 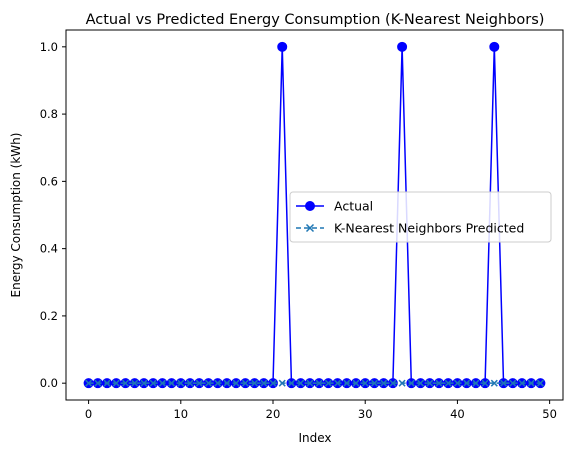 I want to click on y-axis-label: Energy Consumption (kWh), so click(x=16, y=215).